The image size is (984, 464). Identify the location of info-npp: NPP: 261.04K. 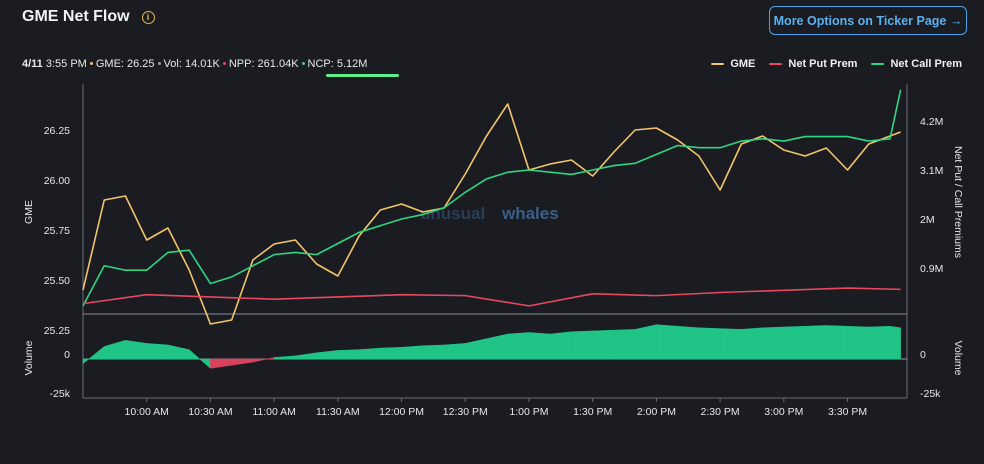
(263, 64).